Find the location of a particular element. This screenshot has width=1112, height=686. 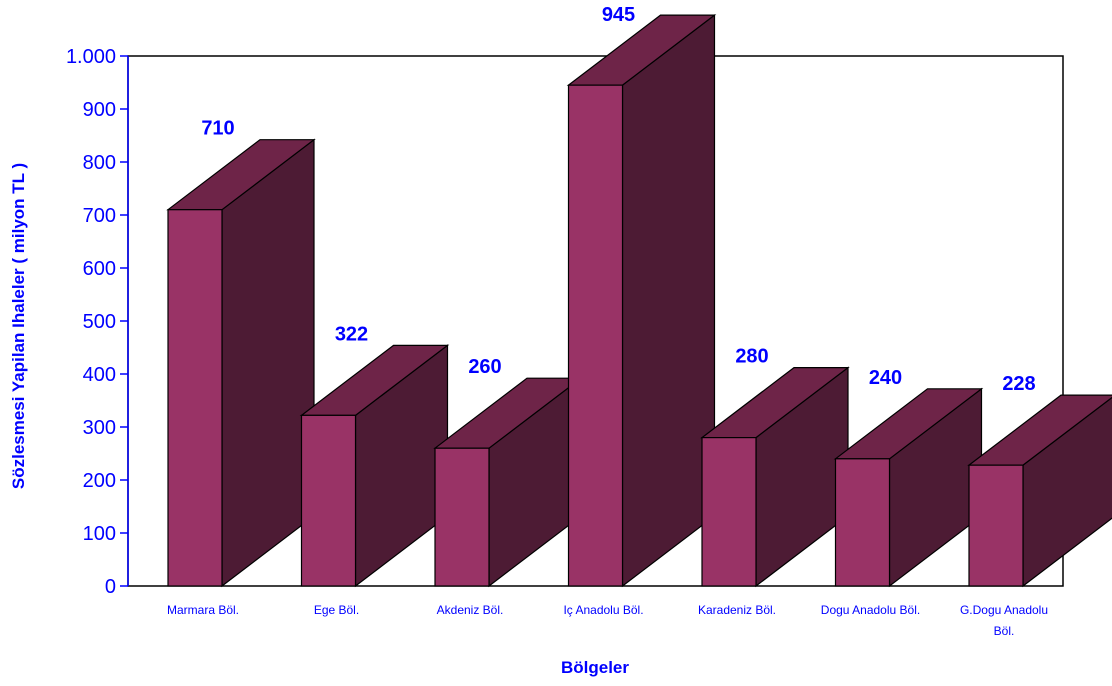

x-tick-label-line: Marmara Böl. is located at coordinates (203, 610).